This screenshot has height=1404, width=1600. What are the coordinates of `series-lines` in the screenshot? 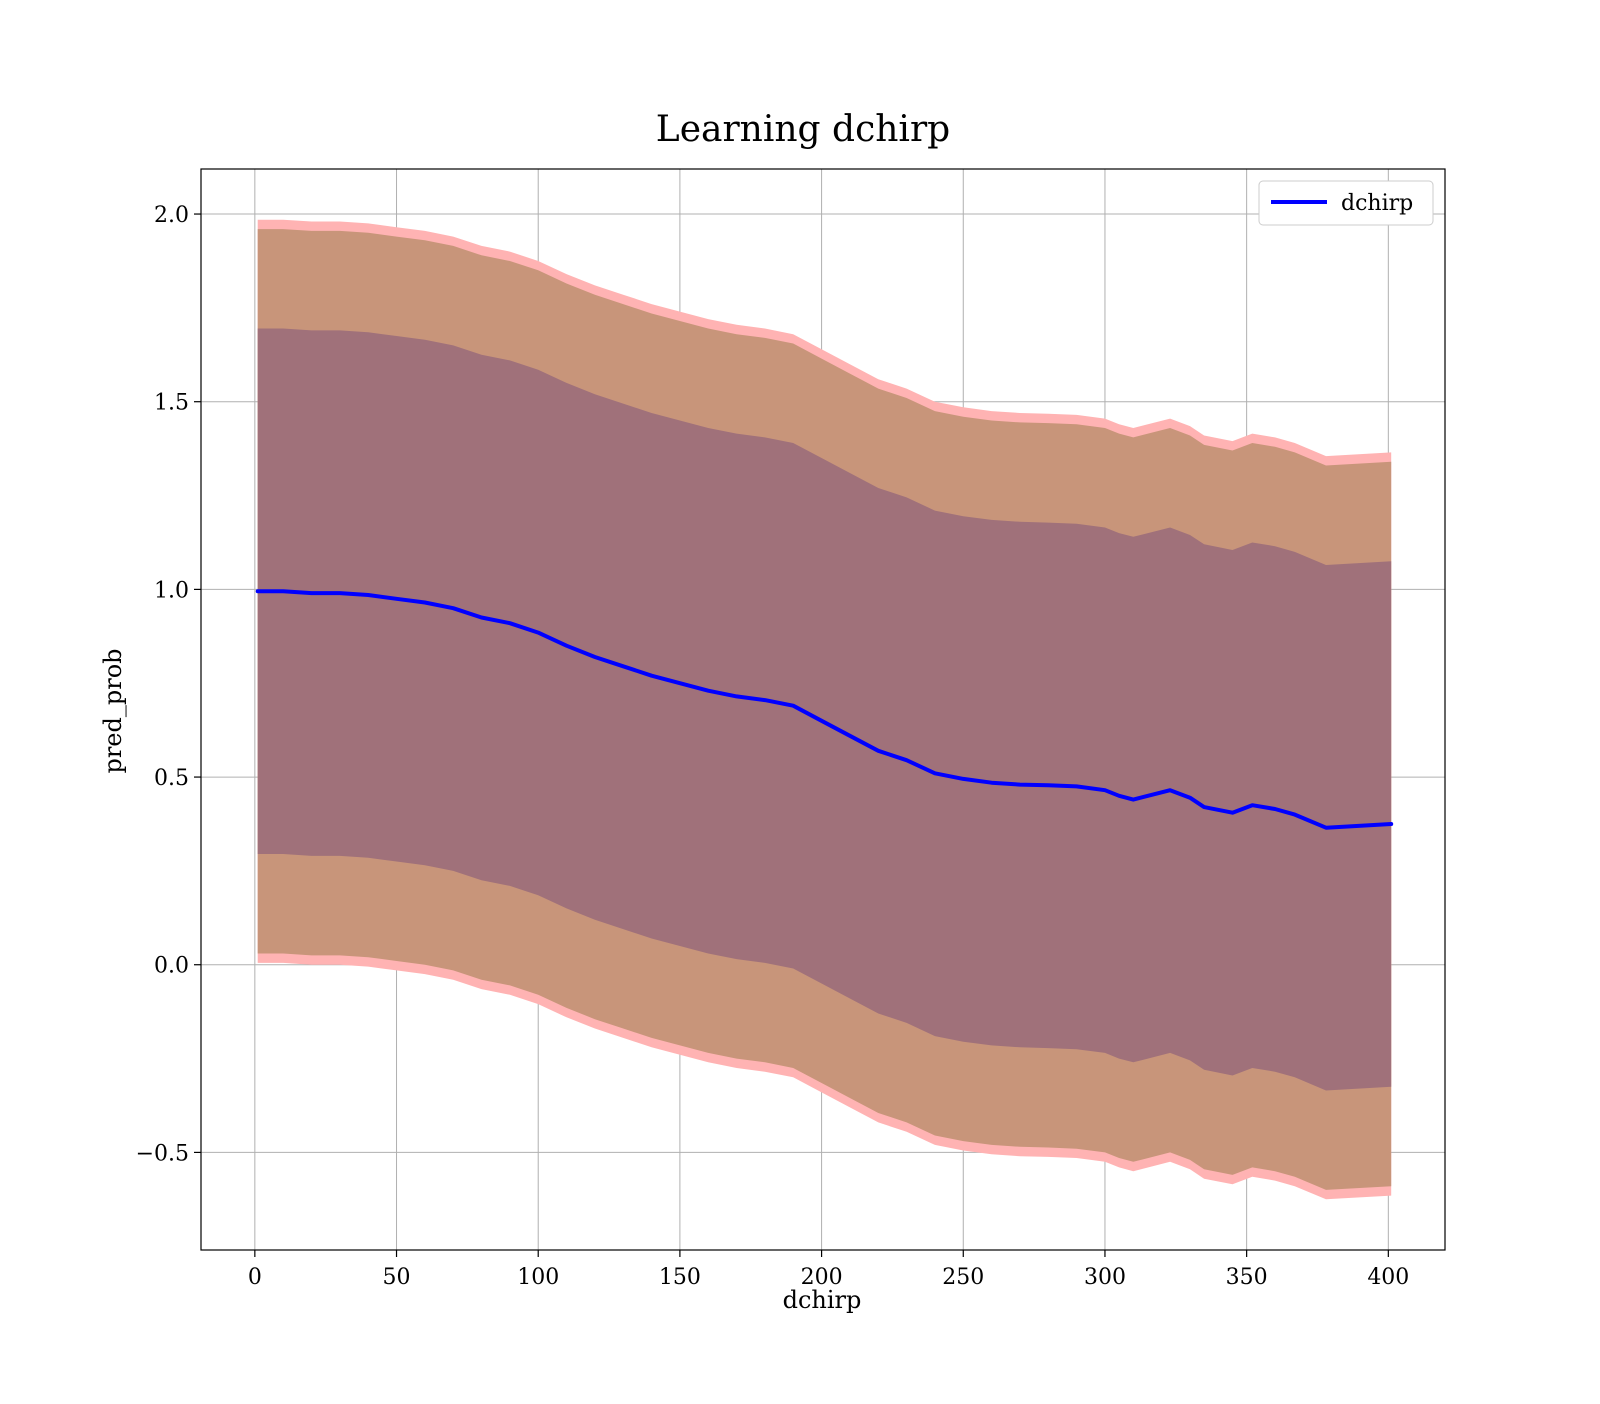 It's located at (824, 709).